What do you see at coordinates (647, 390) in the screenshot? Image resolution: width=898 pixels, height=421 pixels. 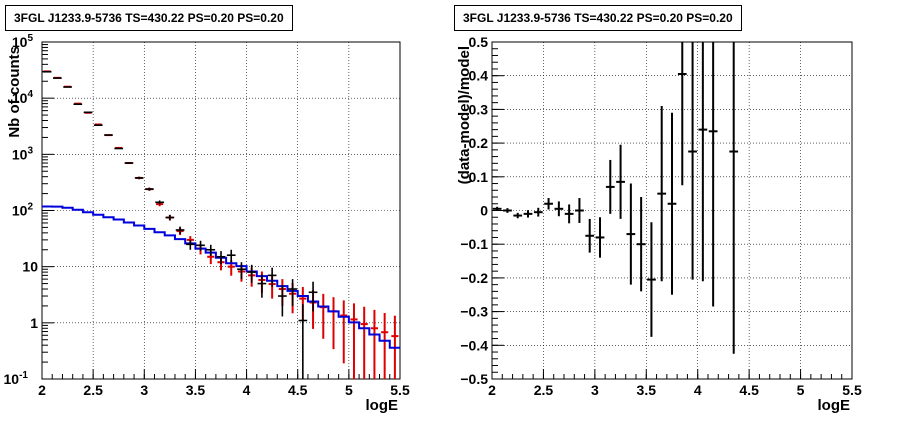 I see `residuals-x-tick-label: 3.5` at bounding box center [647, 390].